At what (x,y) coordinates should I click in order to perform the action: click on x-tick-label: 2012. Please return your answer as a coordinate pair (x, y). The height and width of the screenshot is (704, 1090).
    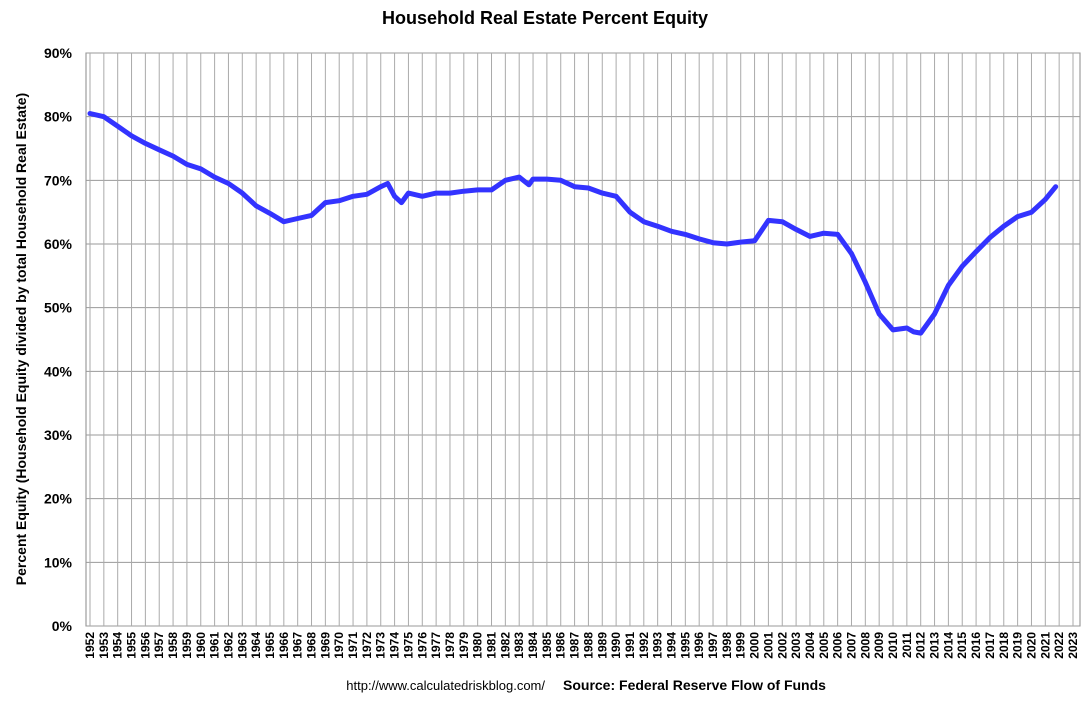
    Looking at the image, I should click on (921, 645).